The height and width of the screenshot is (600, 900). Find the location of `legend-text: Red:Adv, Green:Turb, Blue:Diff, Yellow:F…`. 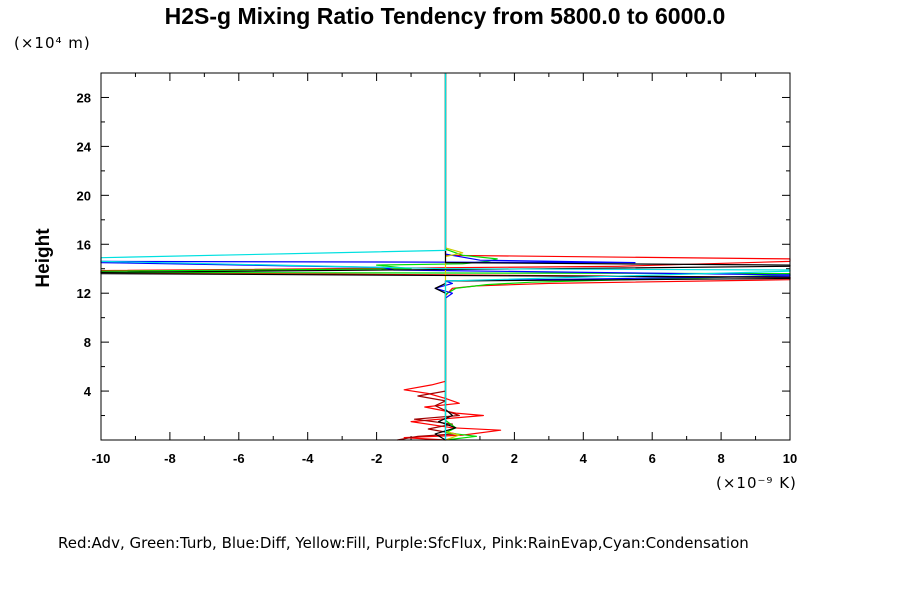

legend-text: Red:Adv, Green:Turb, Blue:Diff, Yellow:F… is located at coordinates (403, 543).